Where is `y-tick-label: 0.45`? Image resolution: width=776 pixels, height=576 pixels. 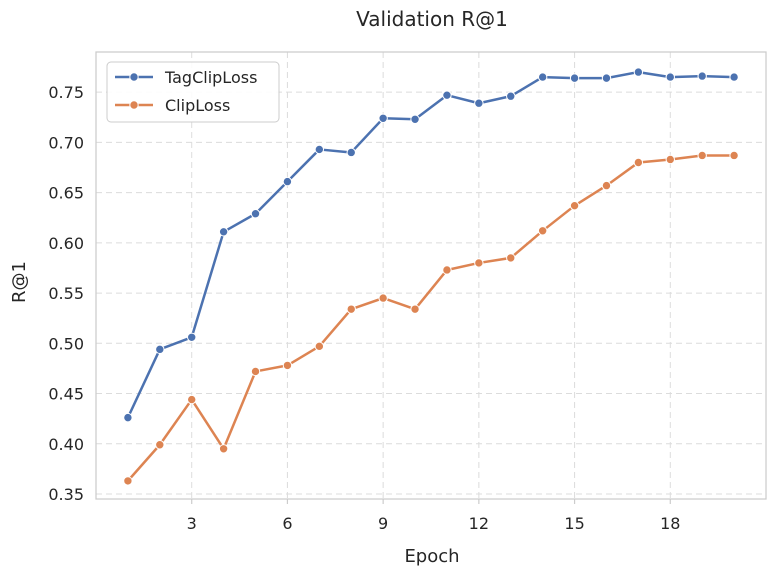
y-tick-label: 0.45 is located at coordinates (66, 394).